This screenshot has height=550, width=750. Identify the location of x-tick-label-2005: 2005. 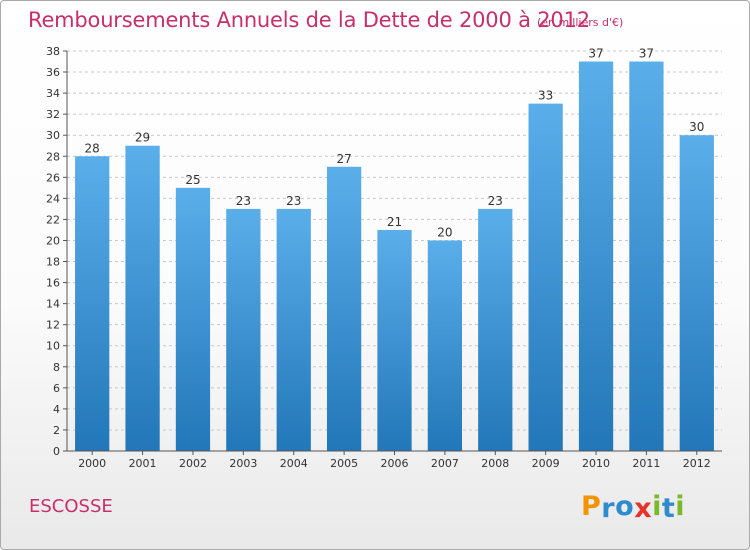
(344, 463).